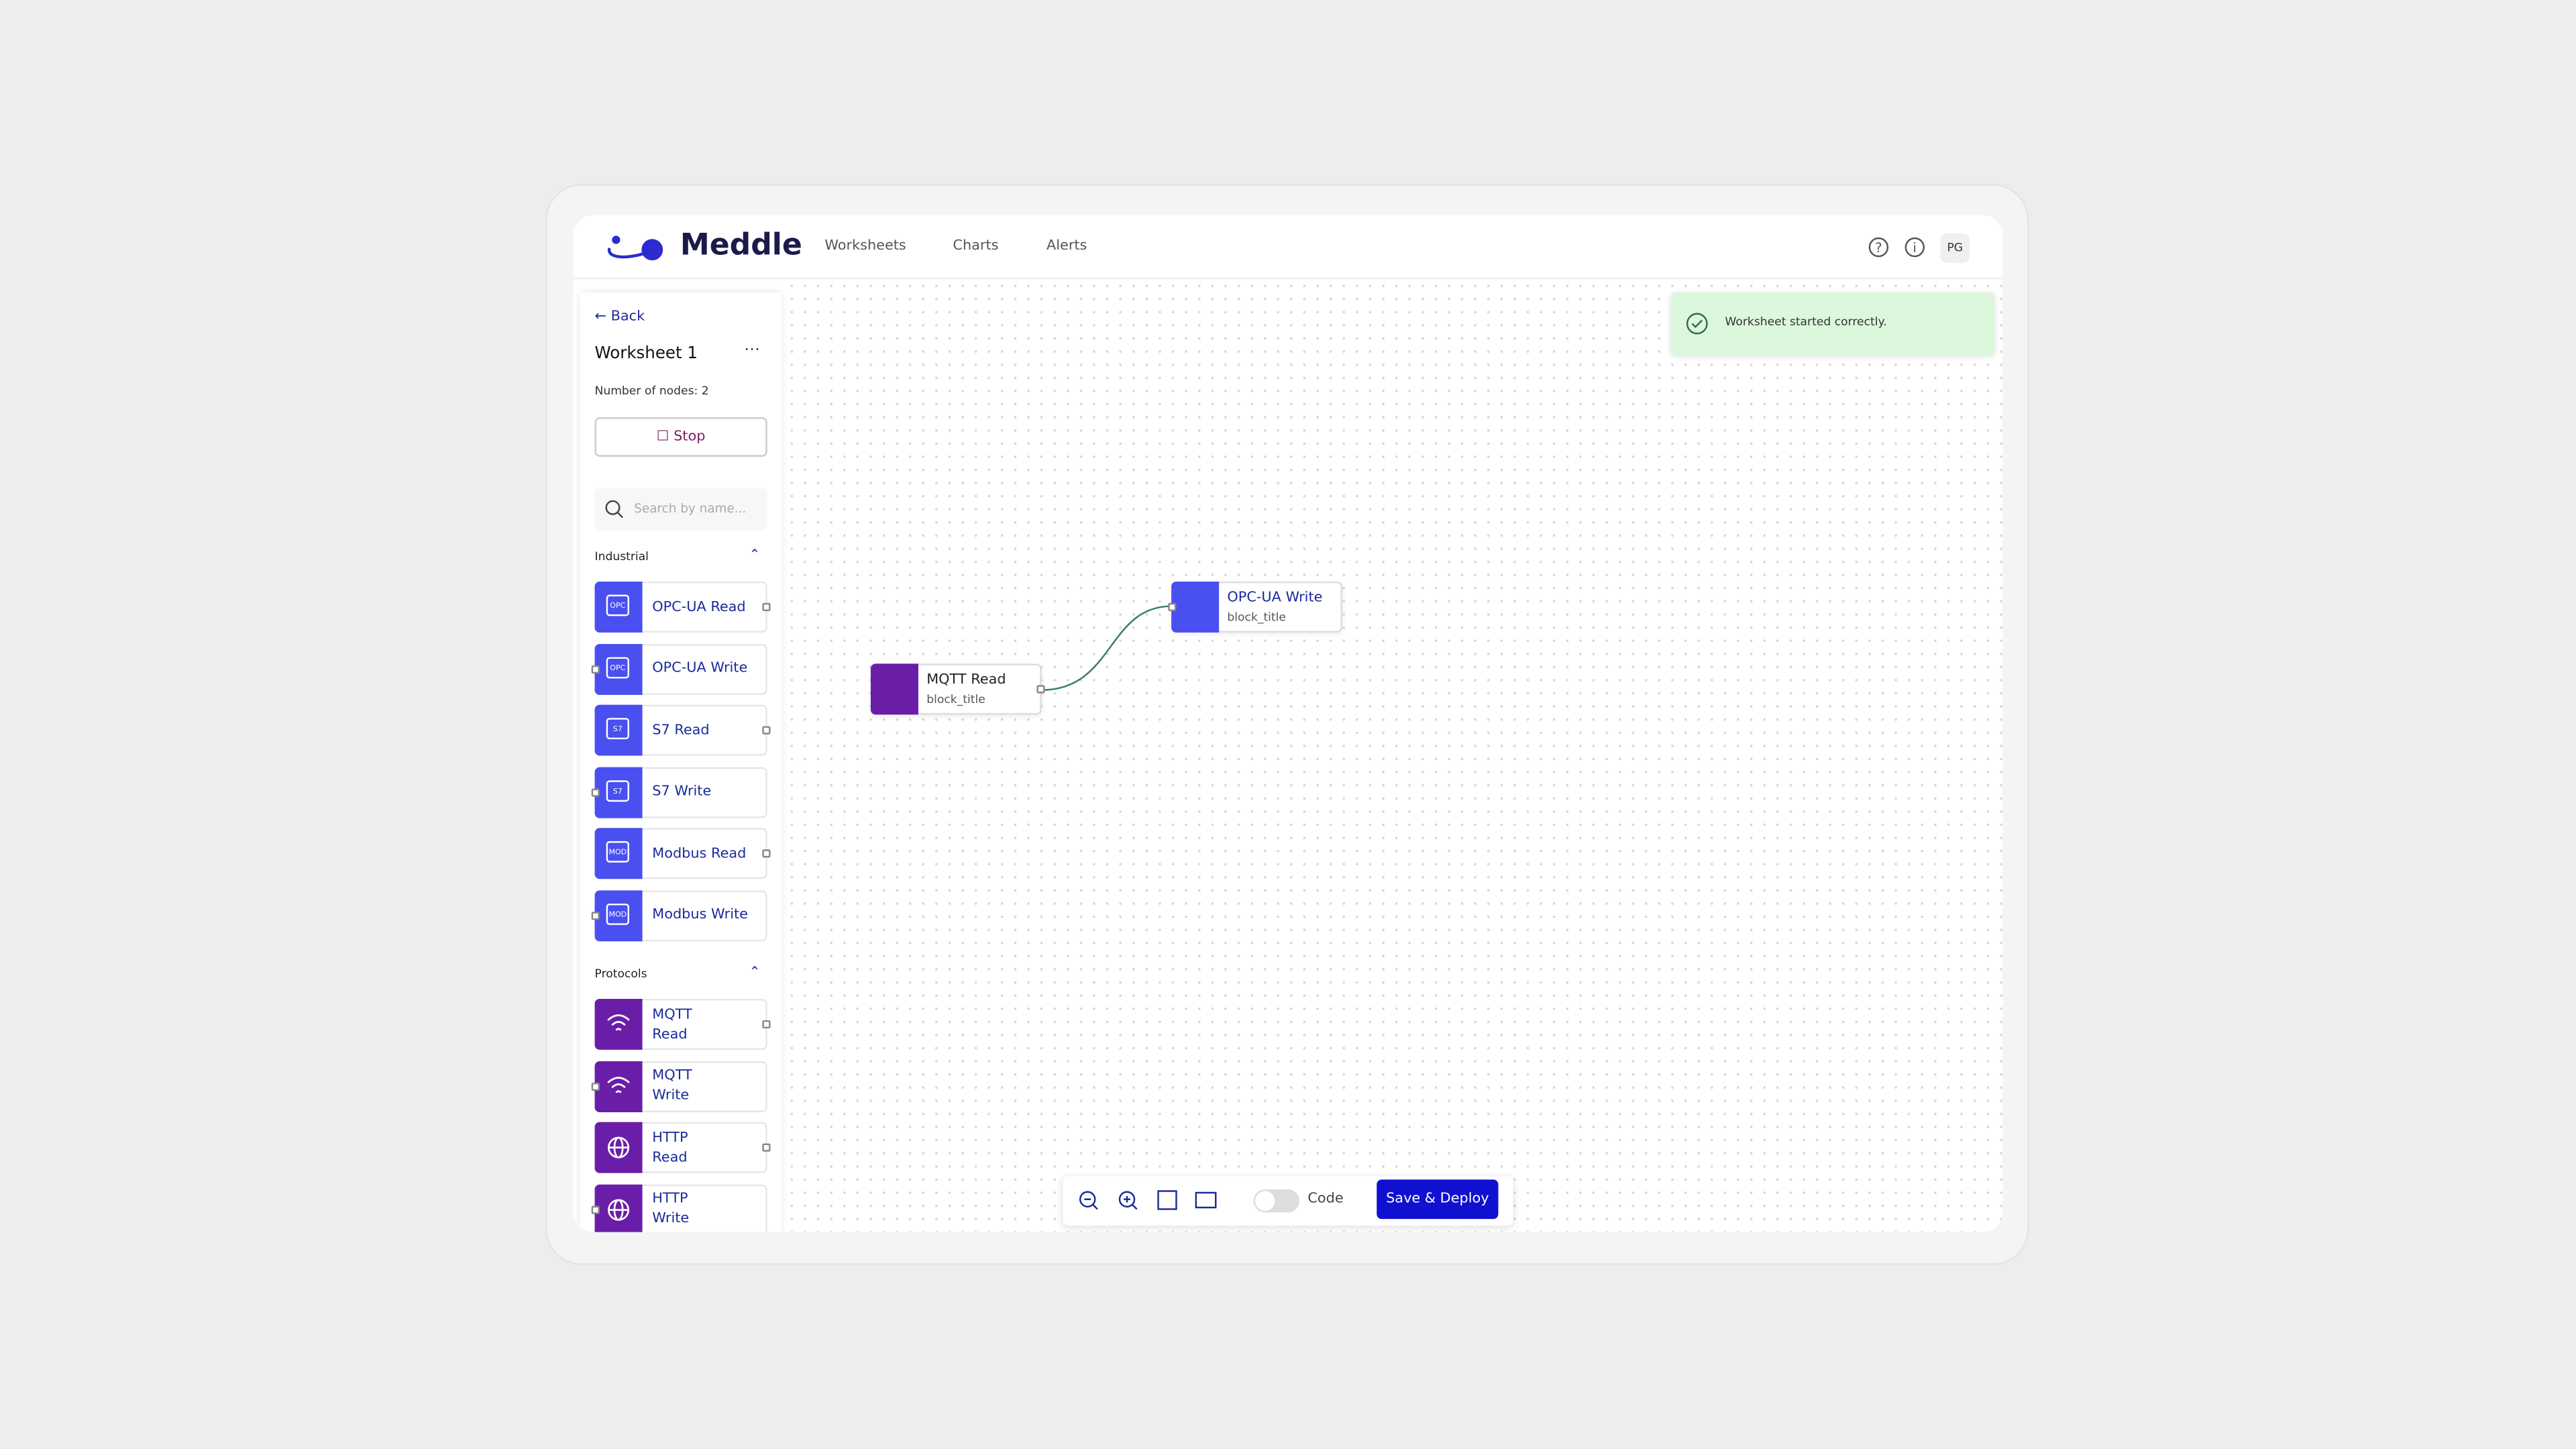  I want to click on nav-link: Charts, so click(976, 246).